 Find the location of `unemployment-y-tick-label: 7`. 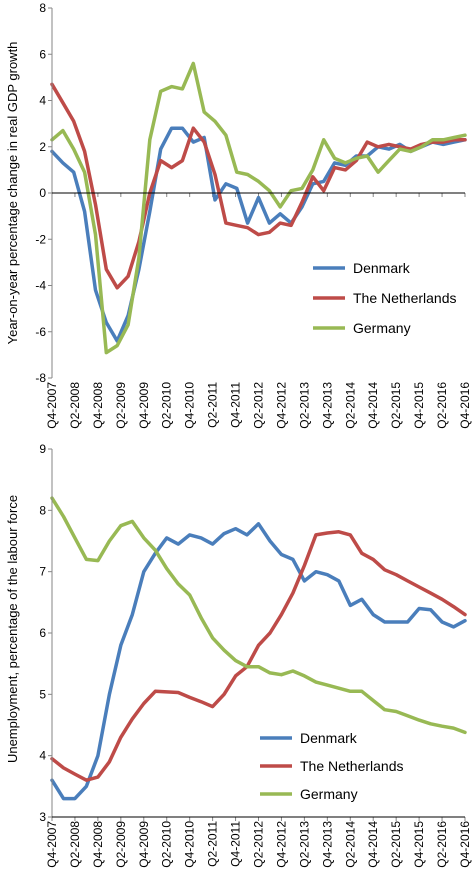

unemployment-y-tick-label: 7 is located at coordinates (42, 572).